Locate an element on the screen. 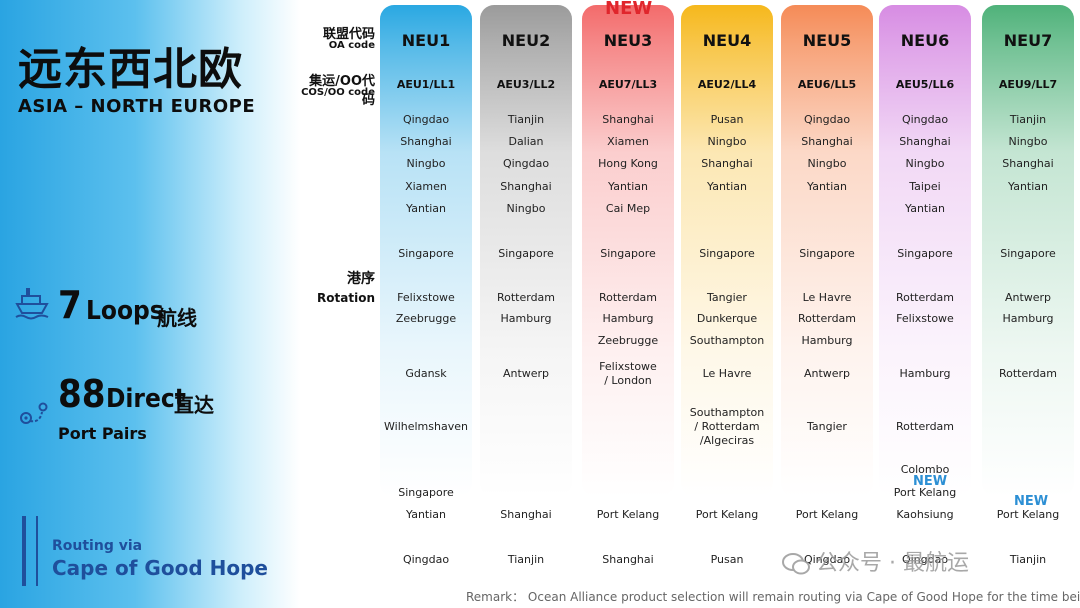 This screenshot has width=1080, height=608. port-cell: Gdansk is located at coordinates (426, 373).